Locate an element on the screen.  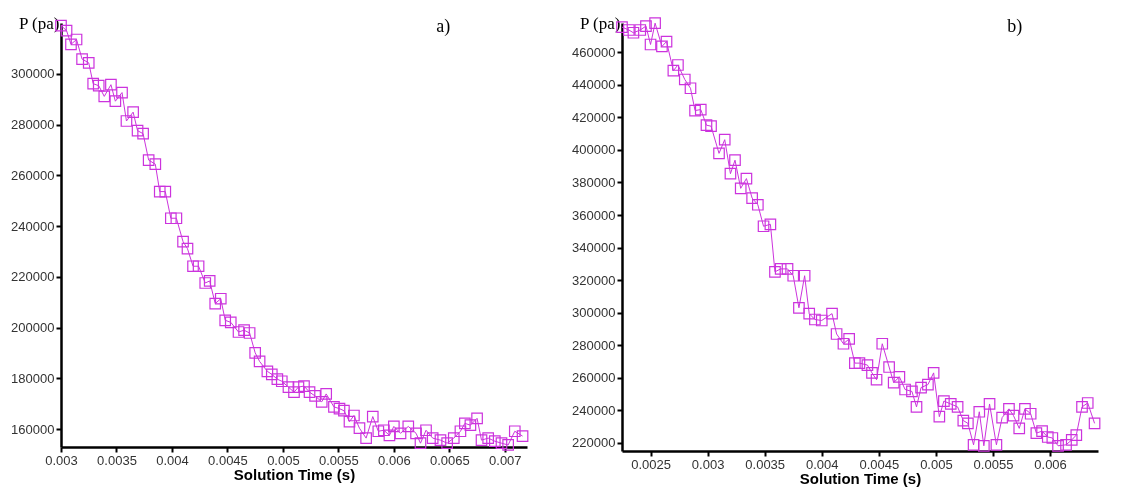
y-tick-label: 200000 is located at coordinates (33, 328).